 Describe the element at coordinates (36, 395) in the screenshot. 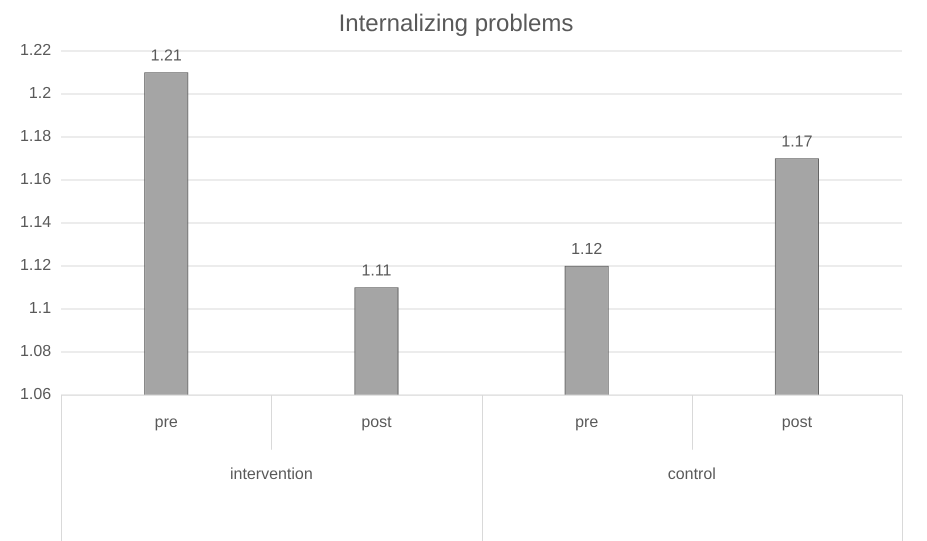

I see `y-tick-label: 1.06` at that location.